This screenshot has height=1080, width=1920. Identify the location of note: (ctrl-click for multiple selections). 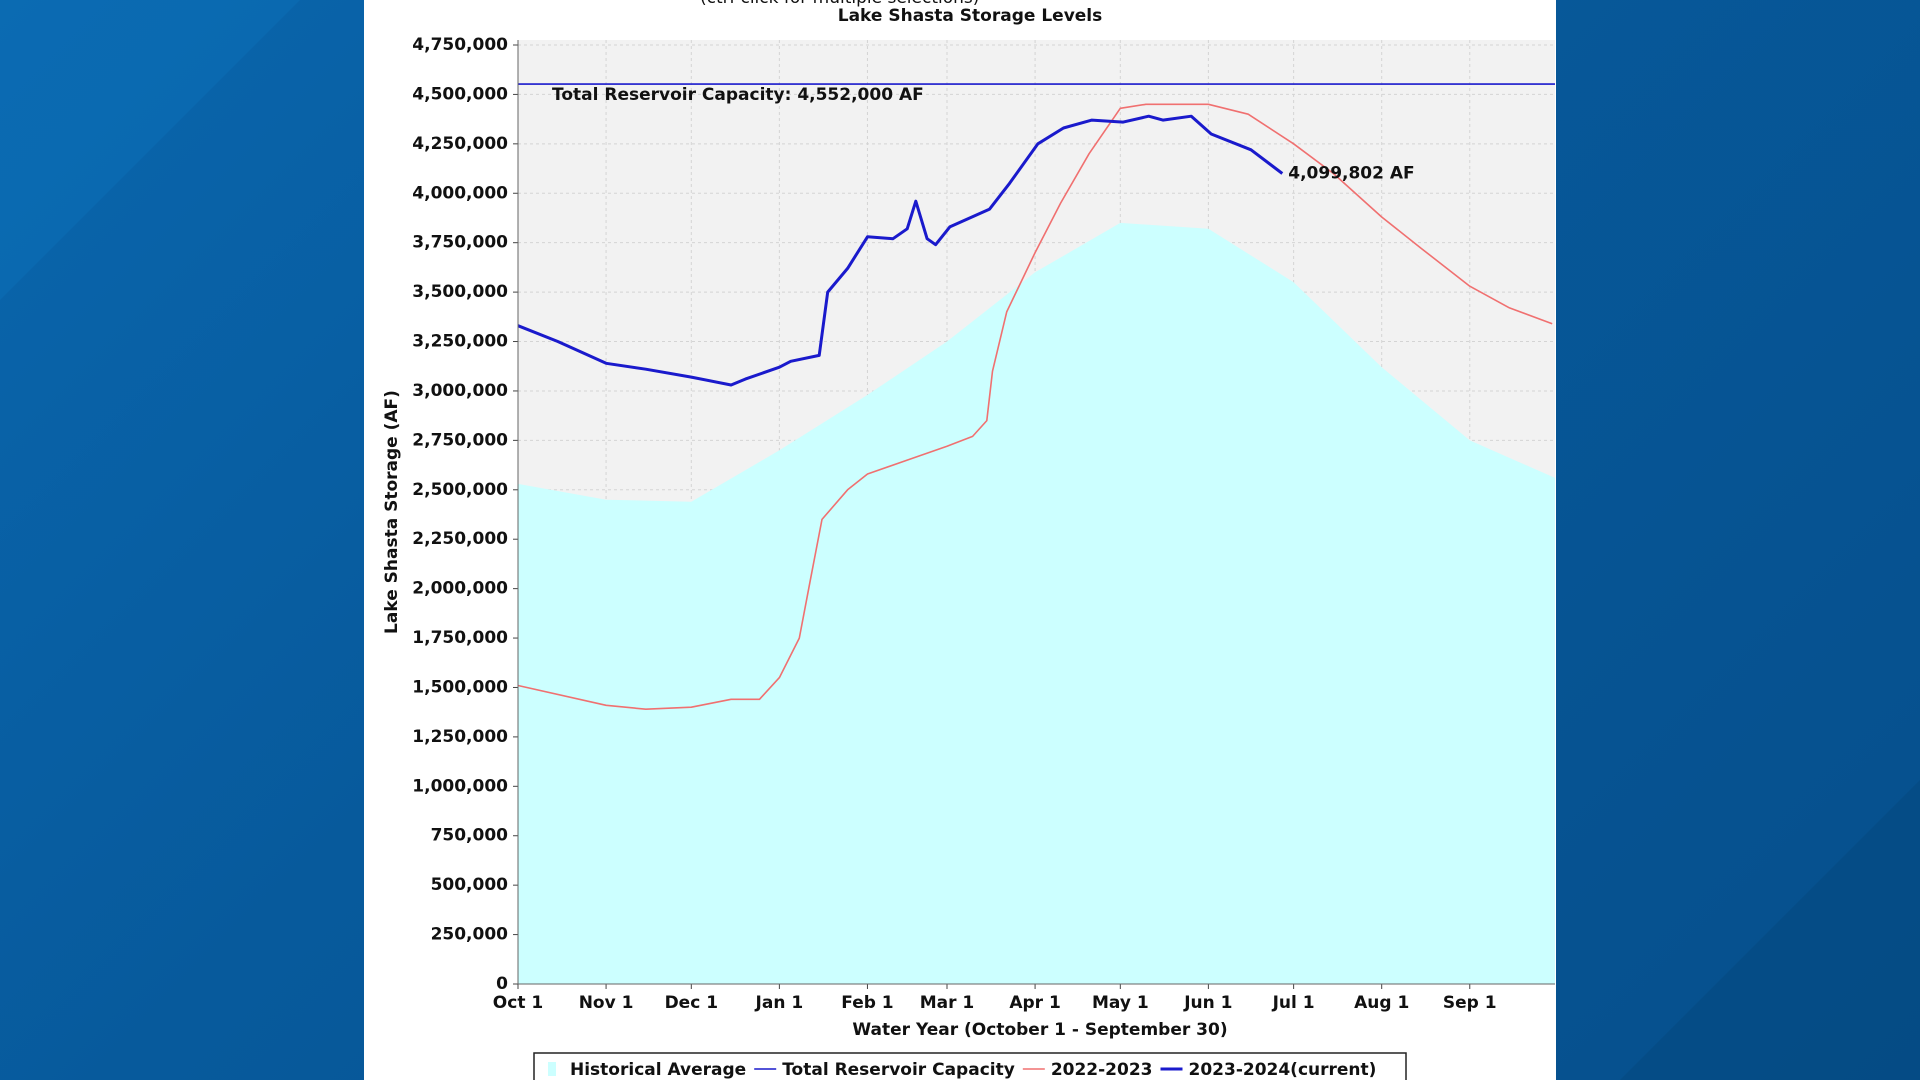
(839, 4).